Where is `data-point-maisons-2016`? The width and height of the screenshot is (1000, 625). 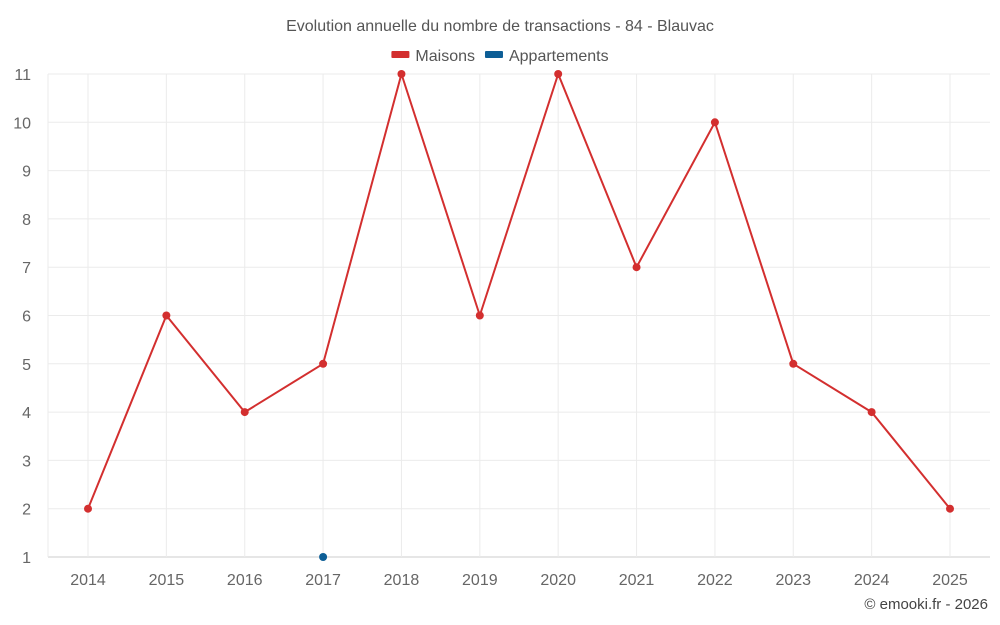 data-point-maisons-2016 is located at coordinates (244, 412).